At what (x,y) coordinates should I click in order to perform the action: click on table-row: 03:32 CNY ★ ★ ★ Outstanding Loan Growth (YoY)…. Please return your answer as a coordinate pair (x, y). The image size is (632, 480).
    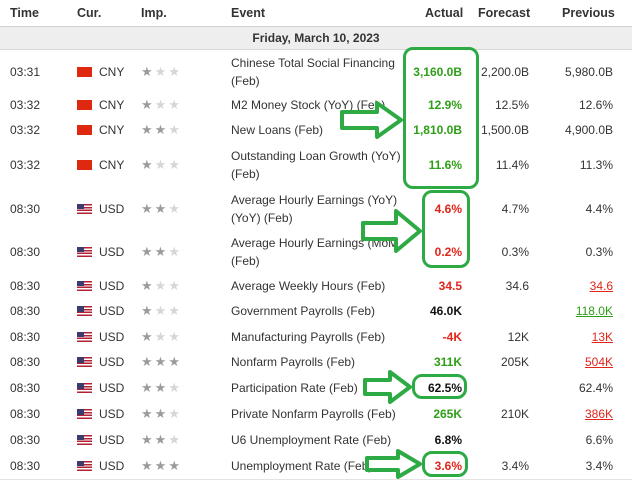
    Looking at the image, I should click on (316, 165).